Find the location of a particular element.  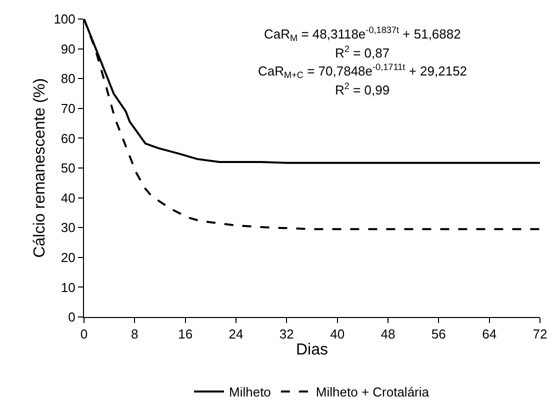

y-tick-label: 30 is located at coordinates (68, 228).